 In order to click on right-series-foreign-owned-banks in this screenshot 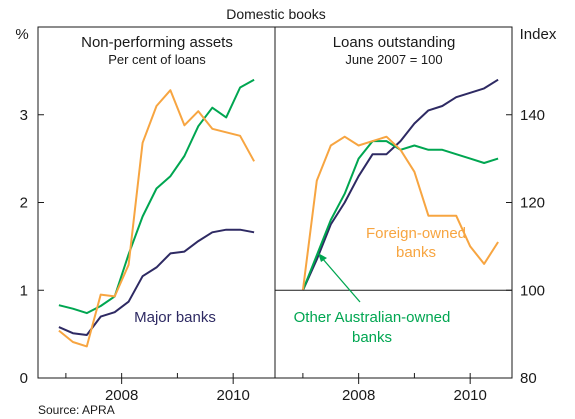, I will do `click(400, 213)`.